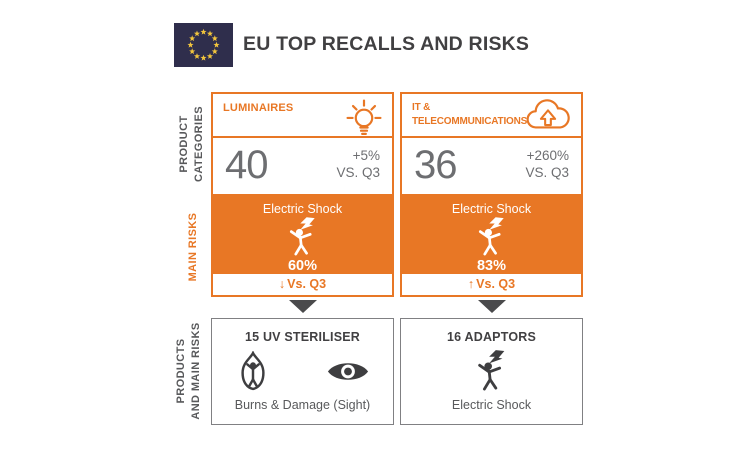  What do you see at coordinates (302, 405) in the screenshot?
I see `product-risk-label: Burns & Damage (Sight)` at bounding box center [302, 405].